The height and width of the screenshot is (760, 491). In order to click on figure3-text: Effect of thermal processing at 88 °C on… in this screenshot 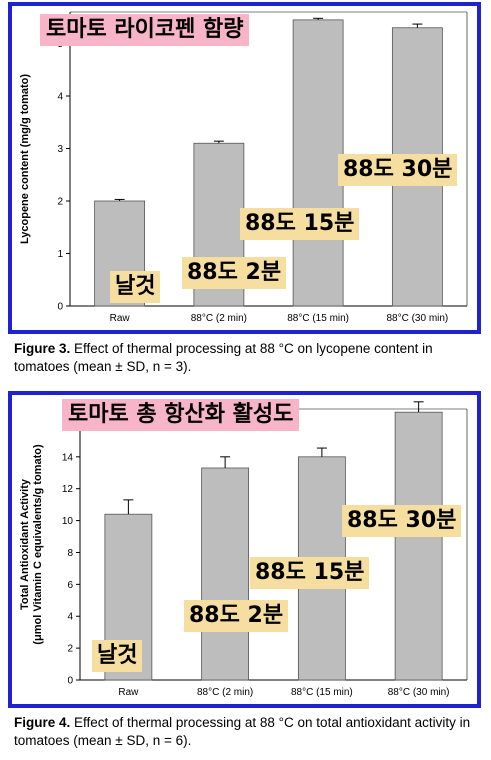, I will do `click(223, 357)`.